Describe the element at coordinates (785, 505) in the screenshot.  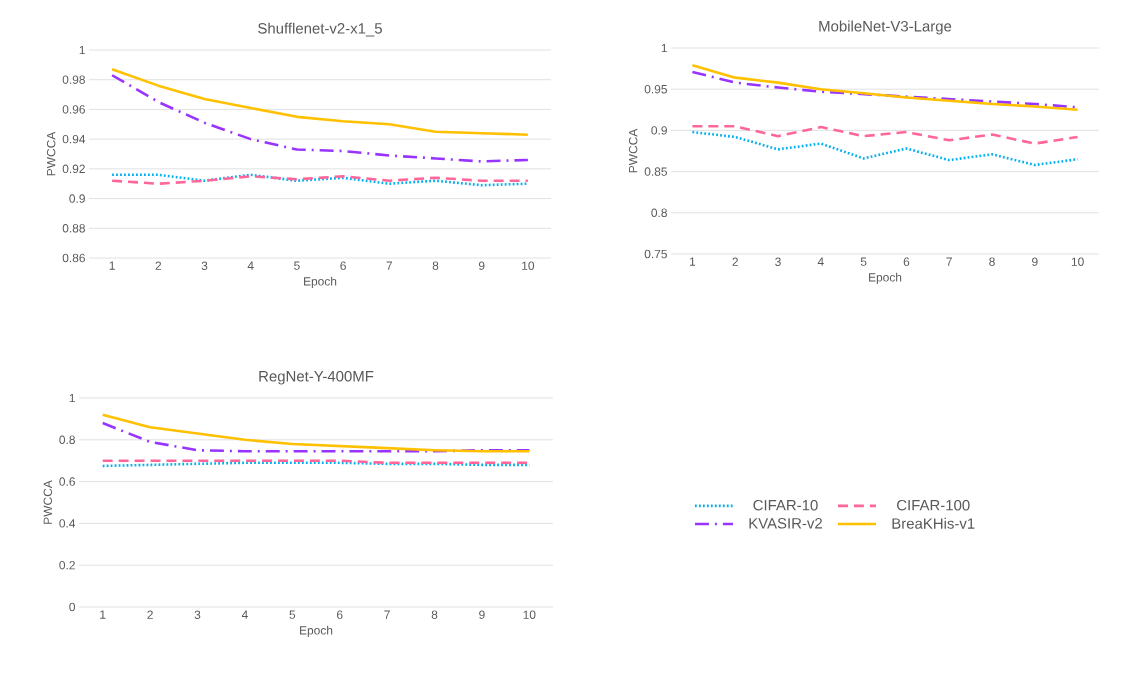
I see `legend-label: CIFAR-10` at that location.